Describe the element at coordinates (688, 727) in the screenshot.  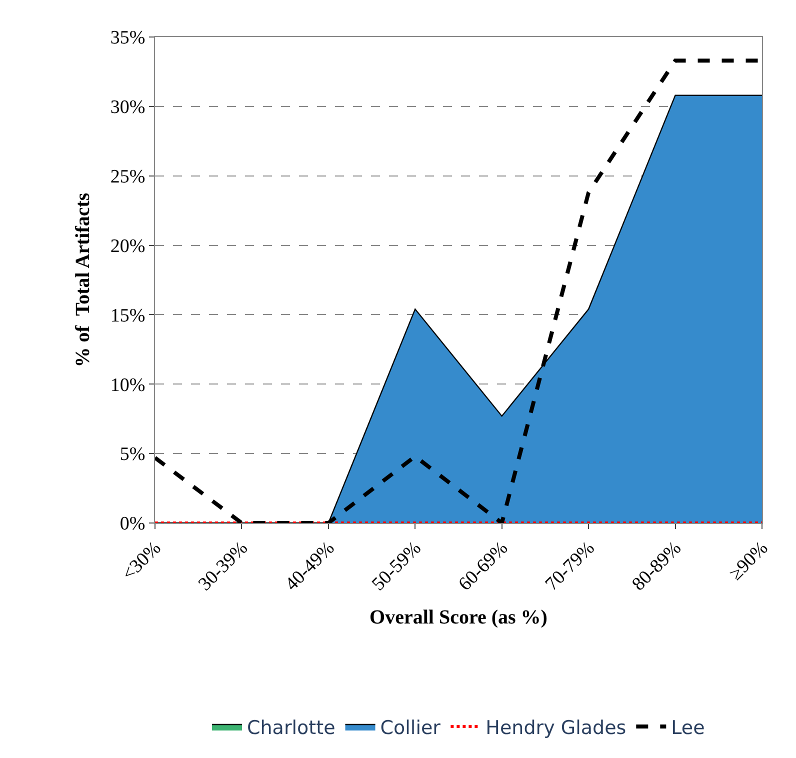
I see `legend-label: Lee` at that location.